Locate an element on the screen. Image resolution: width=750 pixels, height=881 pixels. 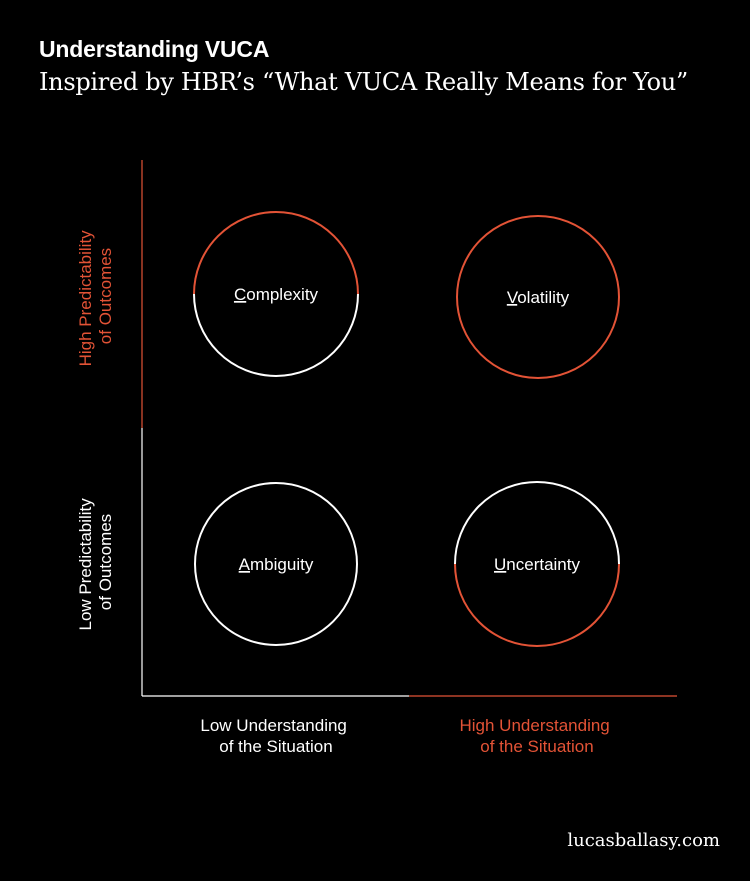
y-axis-low-label: Low Predictability of Outcomes is located at coordinates (95, 561).